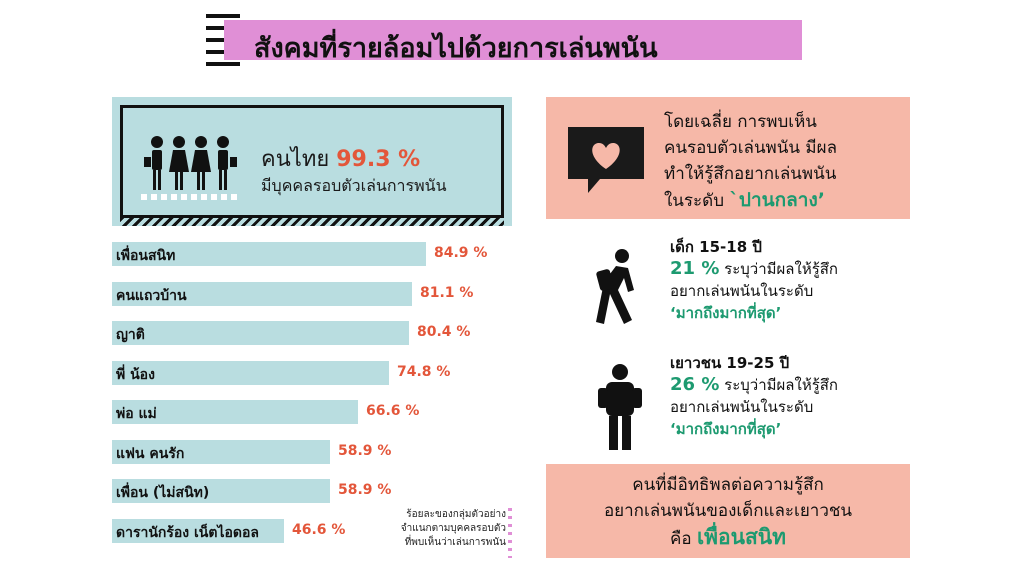 This screenshot has width=1024, height=576. What do you see at coordinates (742, 407) in the screenshot?
I see `group-youth-line2: อยากเล่นพนันในระดับ` at bounding box center [742, 407].